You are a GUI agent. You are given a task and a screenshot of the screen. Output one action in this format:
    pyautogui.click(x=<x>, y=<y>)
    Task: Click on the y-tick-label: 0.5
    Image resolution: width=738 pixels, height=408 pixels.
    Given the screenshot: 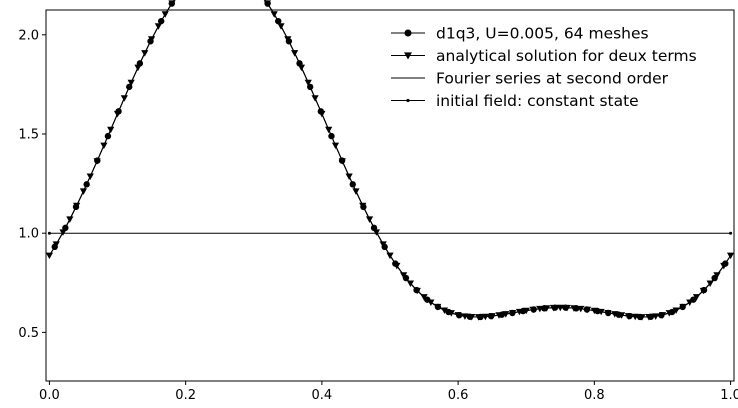 What is the action you would take?
    pyautogui.click(x=28, y=333)
    